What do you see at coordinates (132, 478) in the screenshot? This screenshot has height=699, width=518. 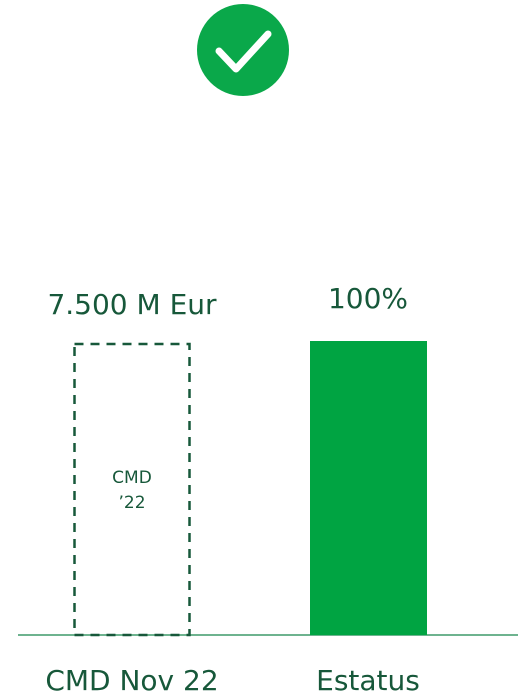 I see `target-inner-label: CMD` at bounding box center [132, 478].